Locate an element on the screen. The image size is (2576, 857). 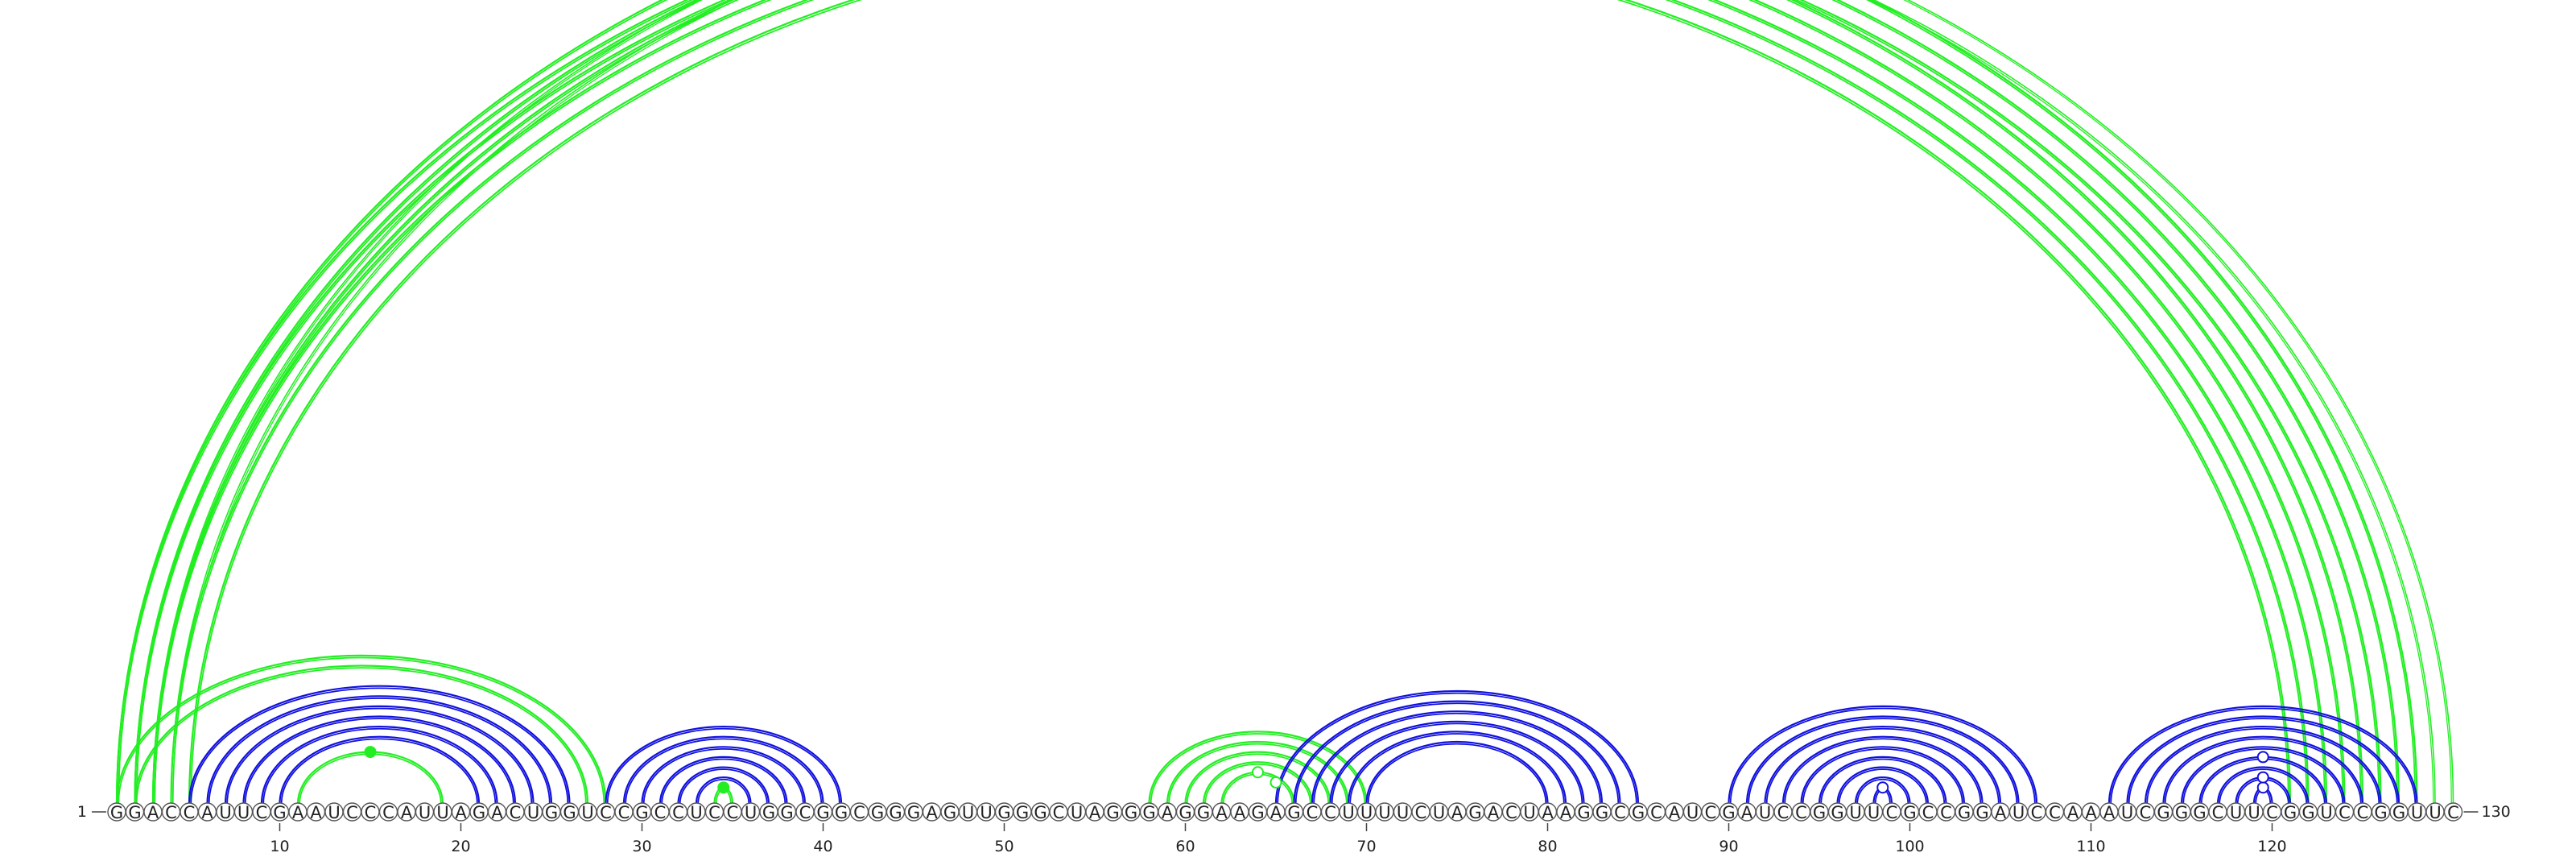
tick-label: 20 is located at coordinates (460, 846).